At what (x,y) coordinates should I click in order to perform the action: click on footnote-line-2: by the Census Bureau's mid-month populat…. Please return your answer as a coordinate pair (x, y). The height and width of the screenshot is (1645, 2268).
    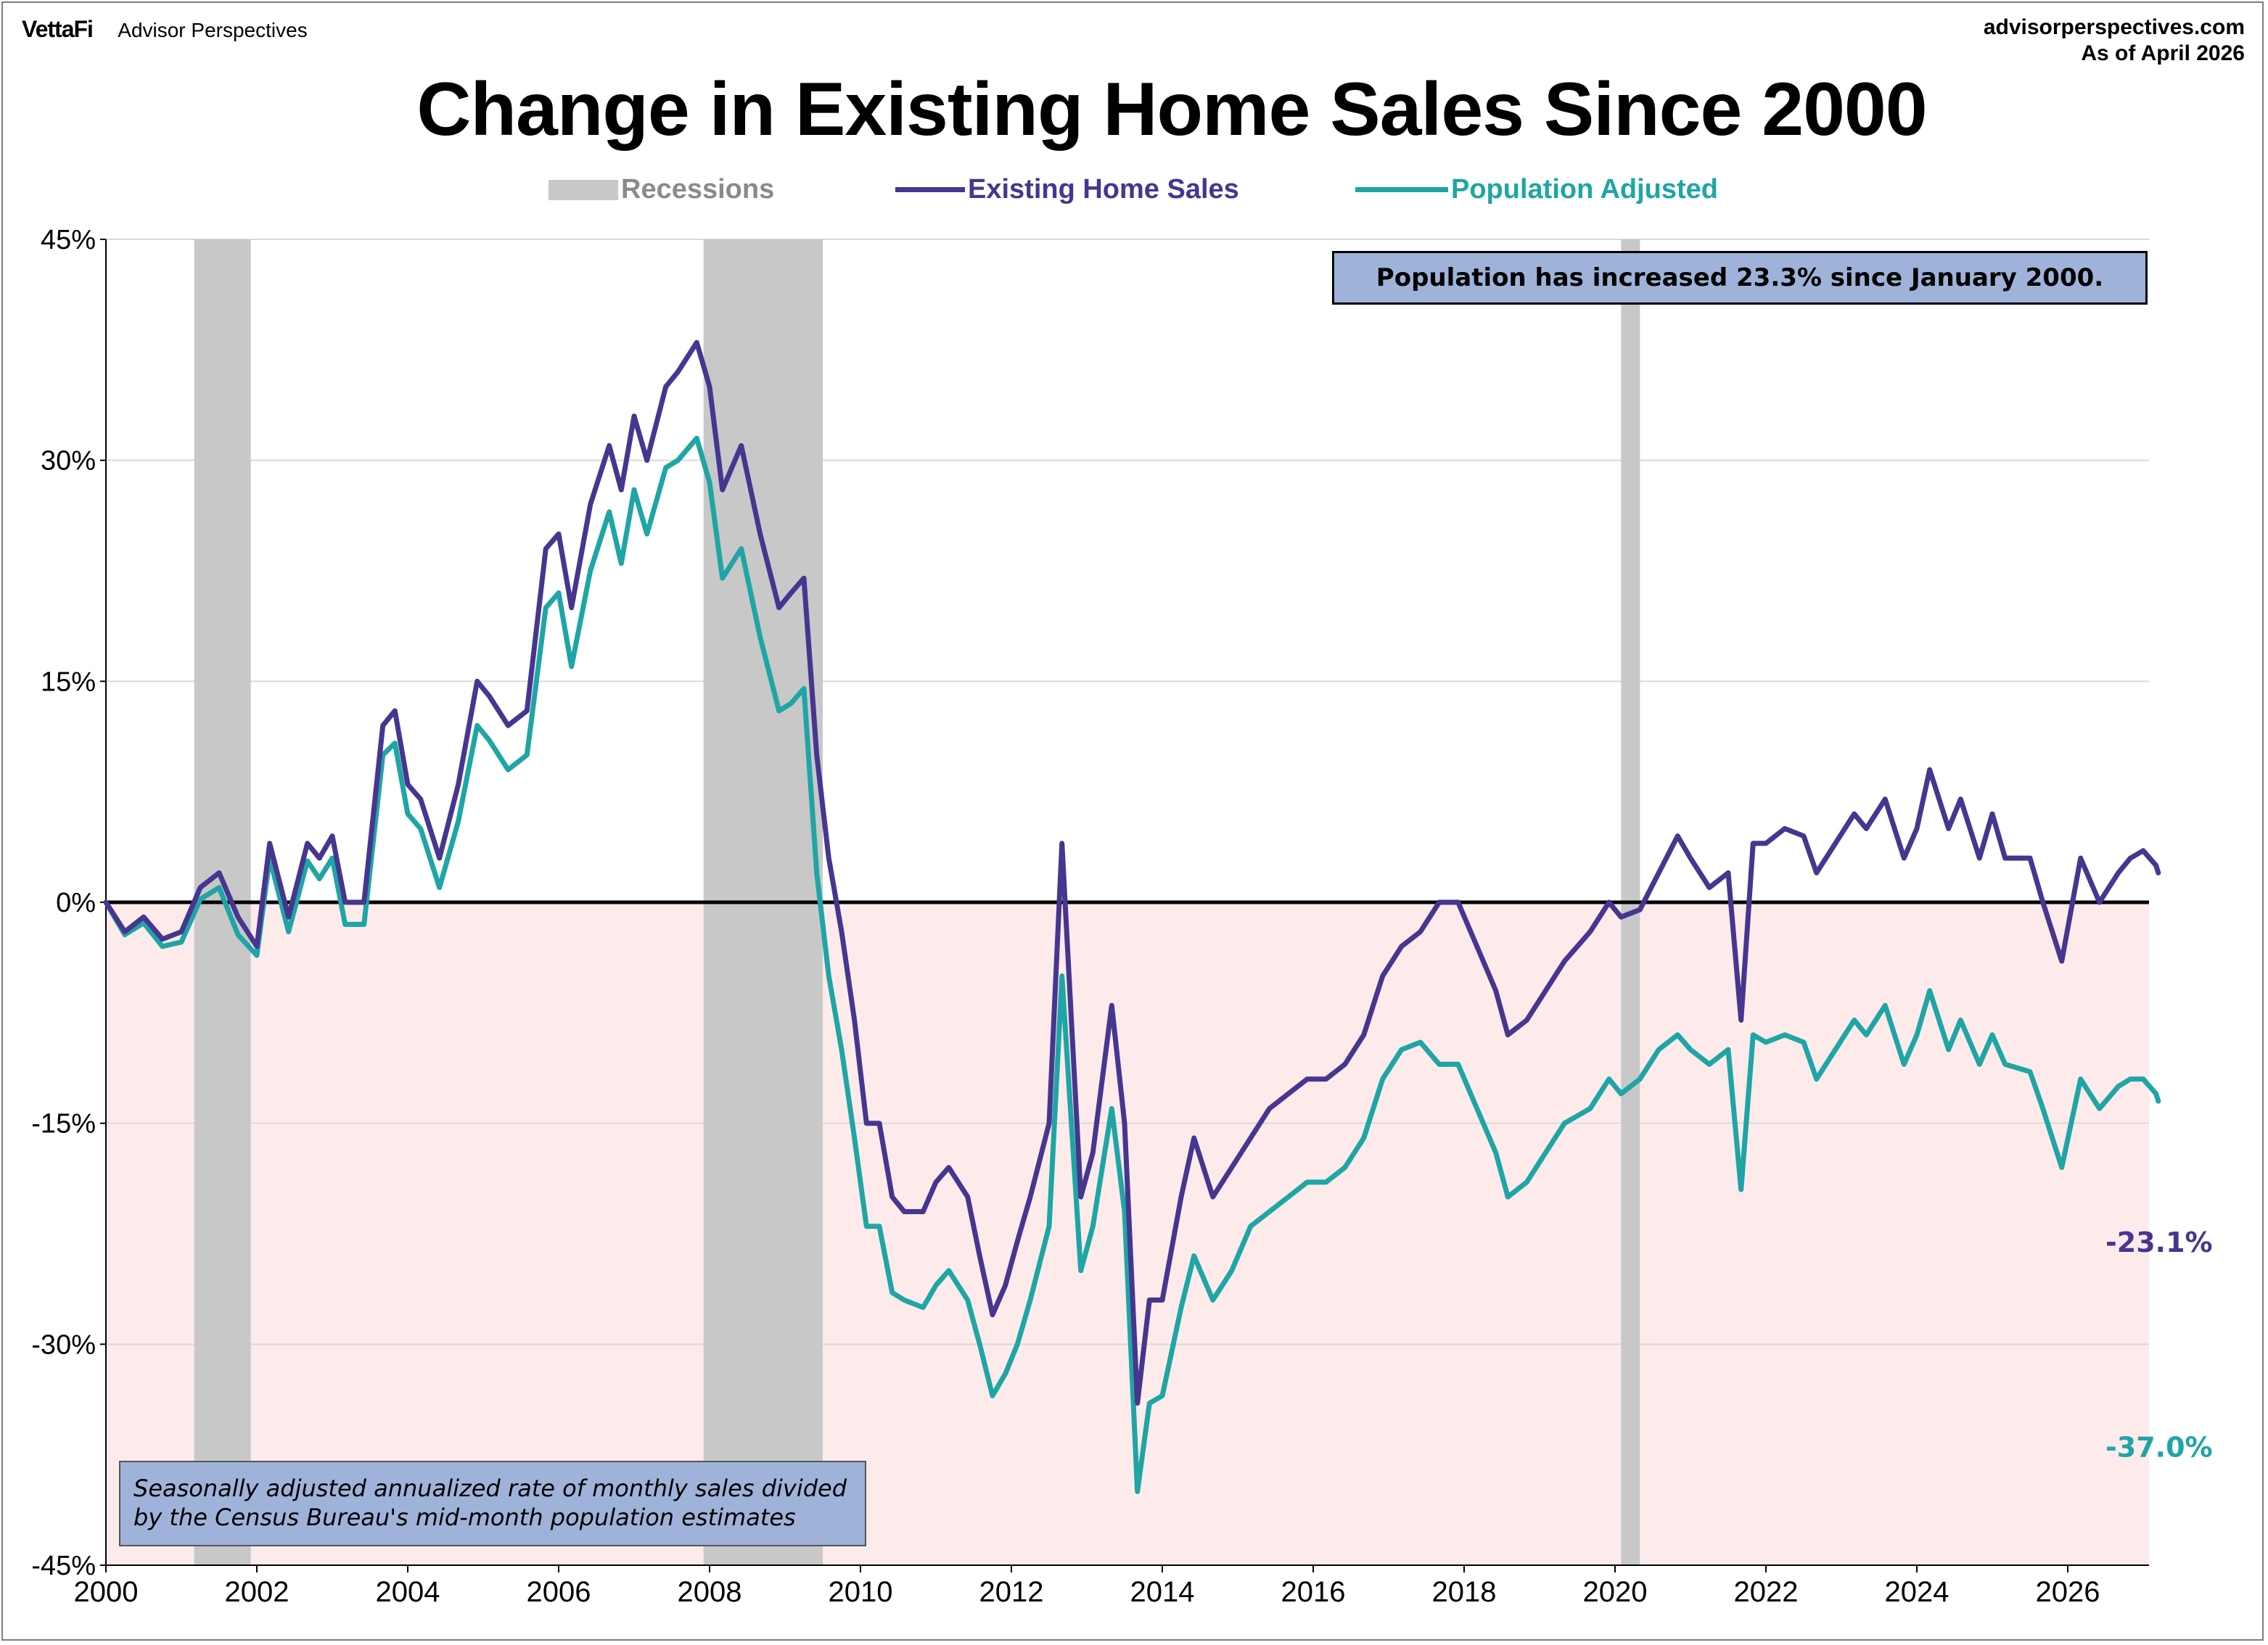
    Looking at the image, I should click on (465, 1517).